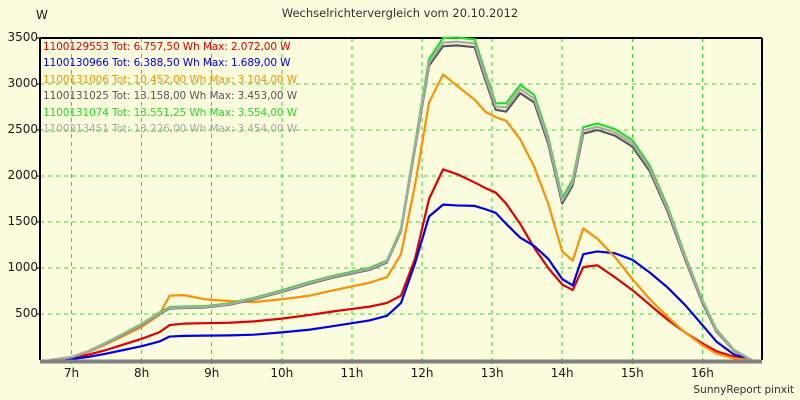  What do you see at coordinates (400, 13) in the screenshot?
I see `chart-title: Wechselrichtervergleich vom 20.10.2012` at bounding box center [400, 13].